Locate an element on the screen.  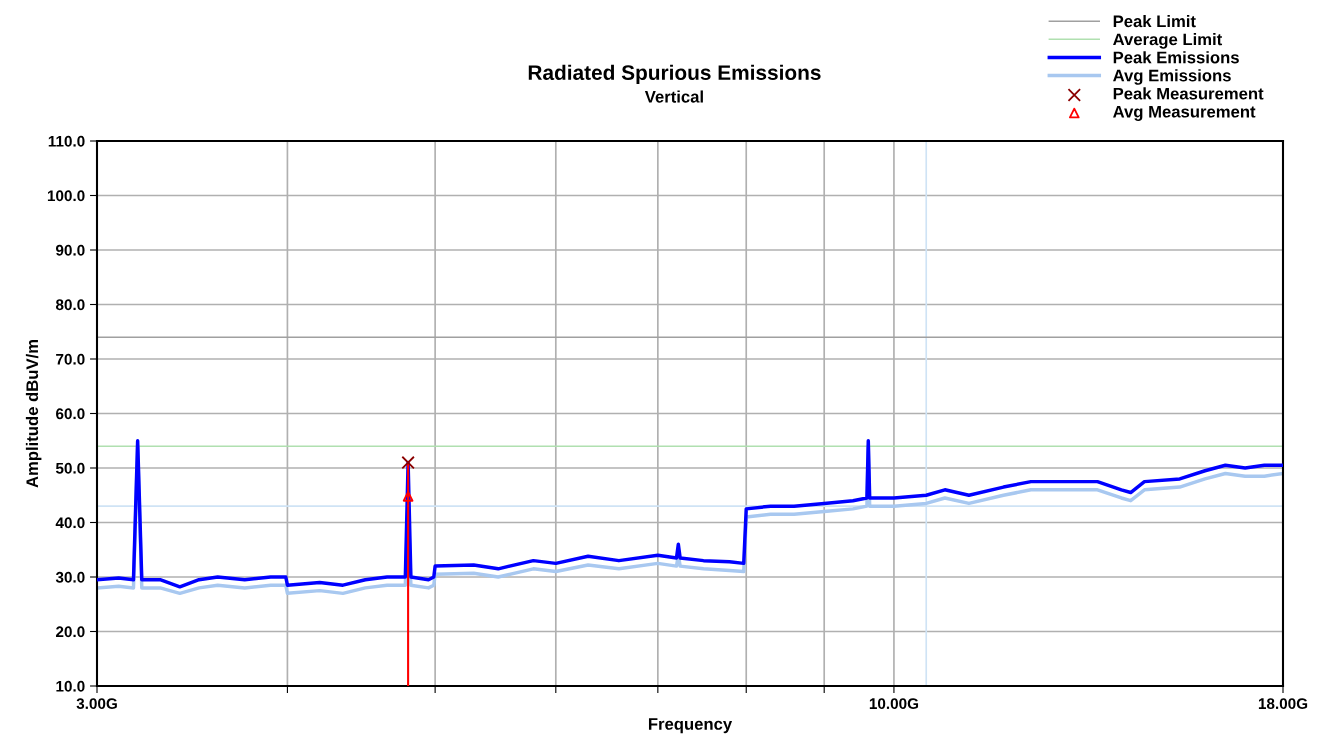
legend-label: Peak Emissions is located at coordinates (1176, 57).